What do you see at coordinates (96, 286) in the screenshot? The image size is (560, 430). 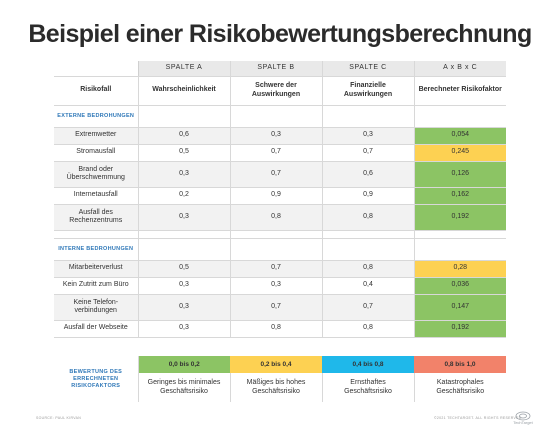 I see `risk-name: Kein Zutritt zum Büro` at bounding box center [96, 286].